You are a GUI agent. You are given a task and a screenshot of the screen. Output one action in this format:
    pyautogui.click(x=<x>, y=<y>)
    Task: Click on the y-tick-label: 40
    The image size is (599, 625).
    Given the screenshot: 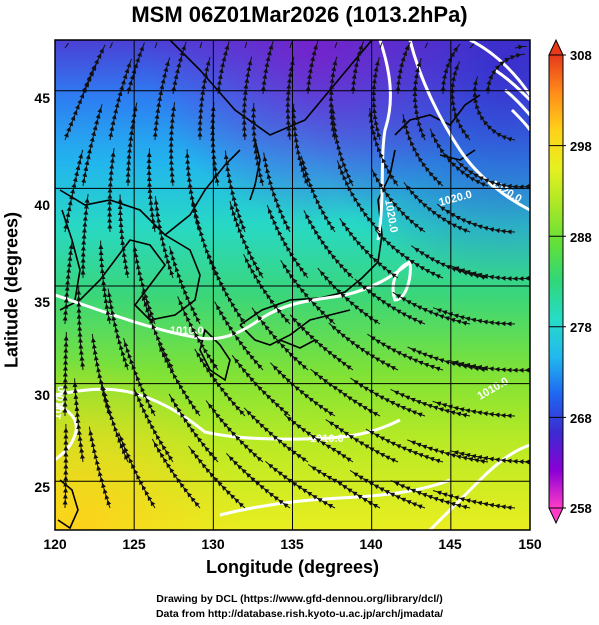 What is the action you would take?
    pyautogui.click(x=42, y=205)
    